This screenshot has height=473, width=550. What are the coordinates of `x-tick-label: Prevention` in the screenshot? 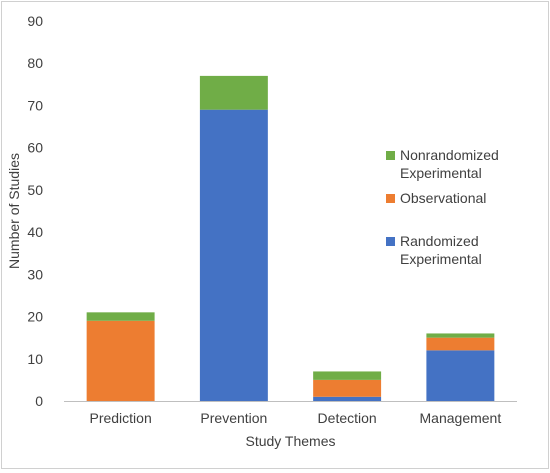 It's located at (233, 418).